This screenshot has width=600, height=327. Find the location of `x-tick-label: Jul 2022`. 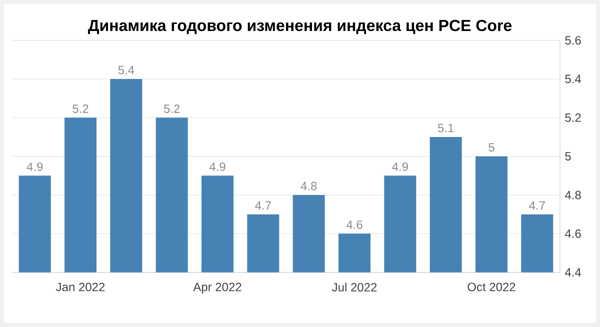

x-tick-label: Jul 2022 is located at coordinates (354, 287).